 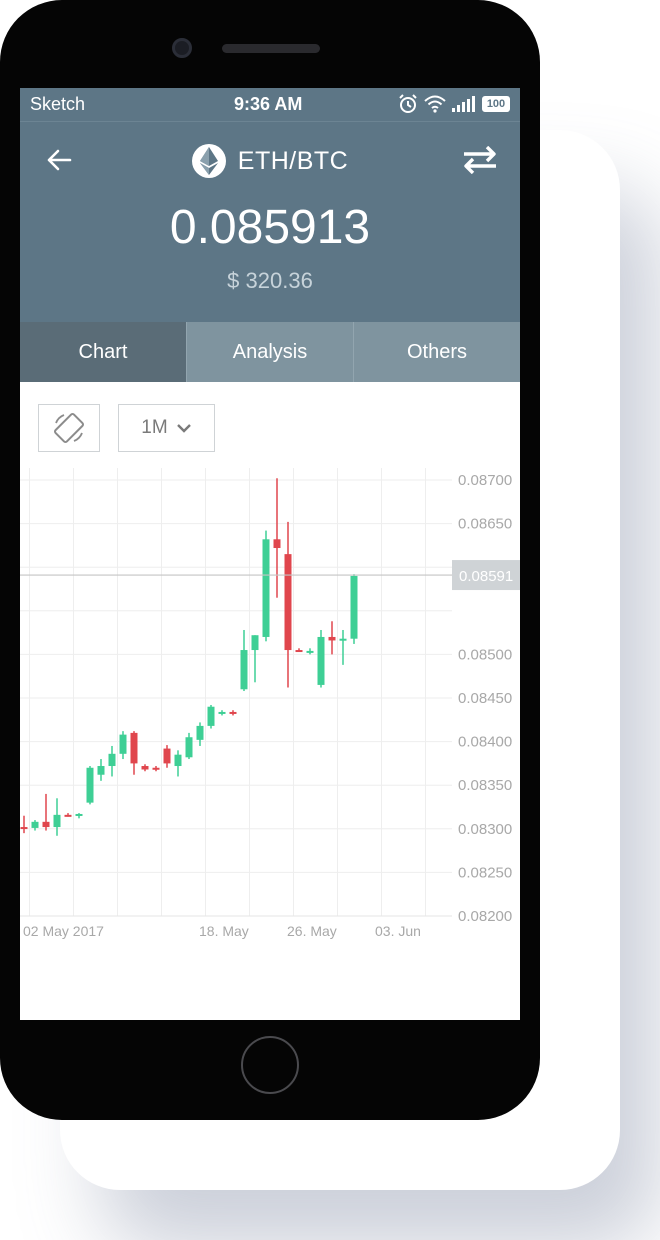 I want to click on front-camera, so click(x=182, y=48).